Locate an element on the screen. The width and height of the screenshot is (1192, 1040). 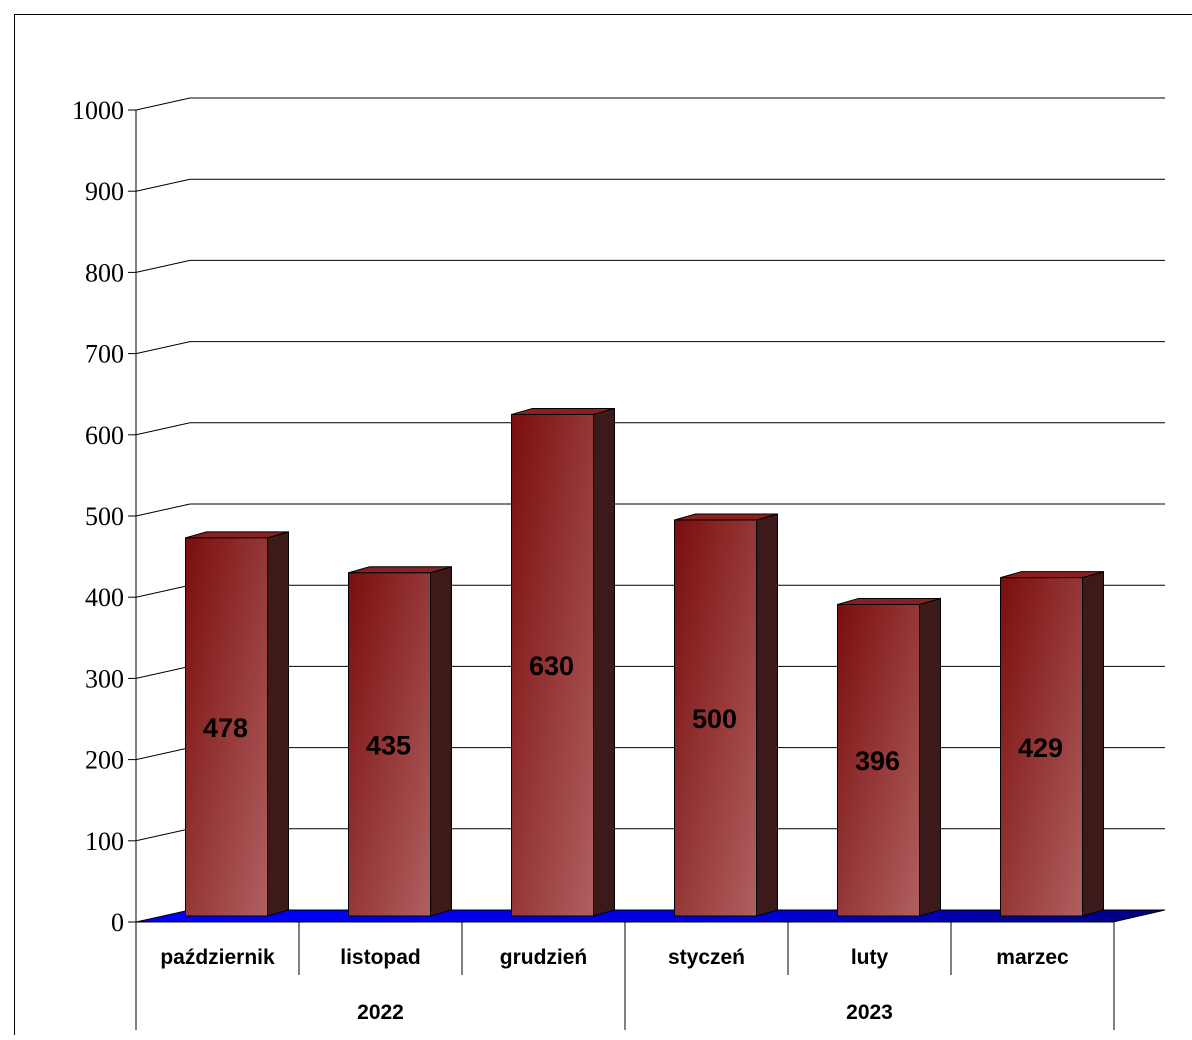
x-category-label: październik is located at coordinates (217, 957).